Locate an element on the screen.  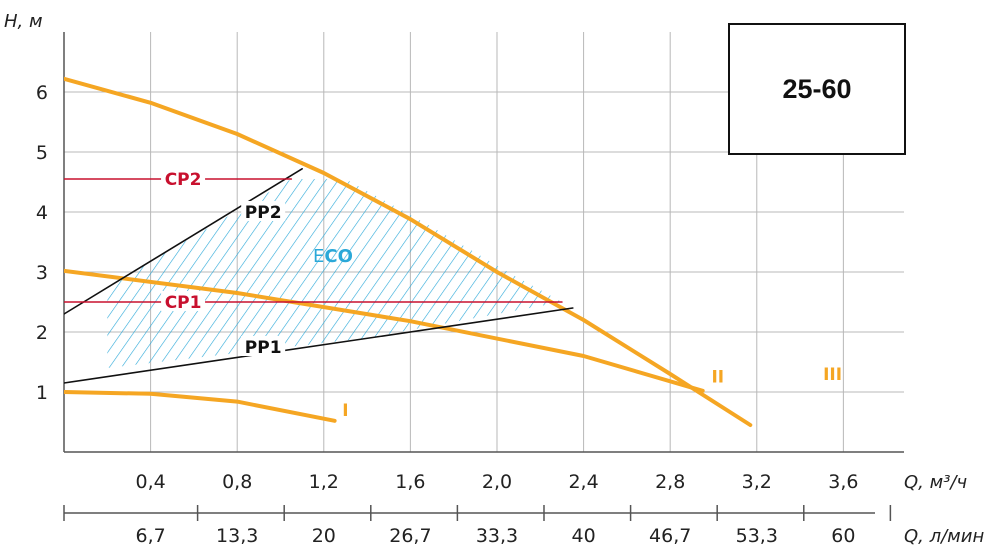
y-tick-label: 1 is located at coordinates (42, 393).